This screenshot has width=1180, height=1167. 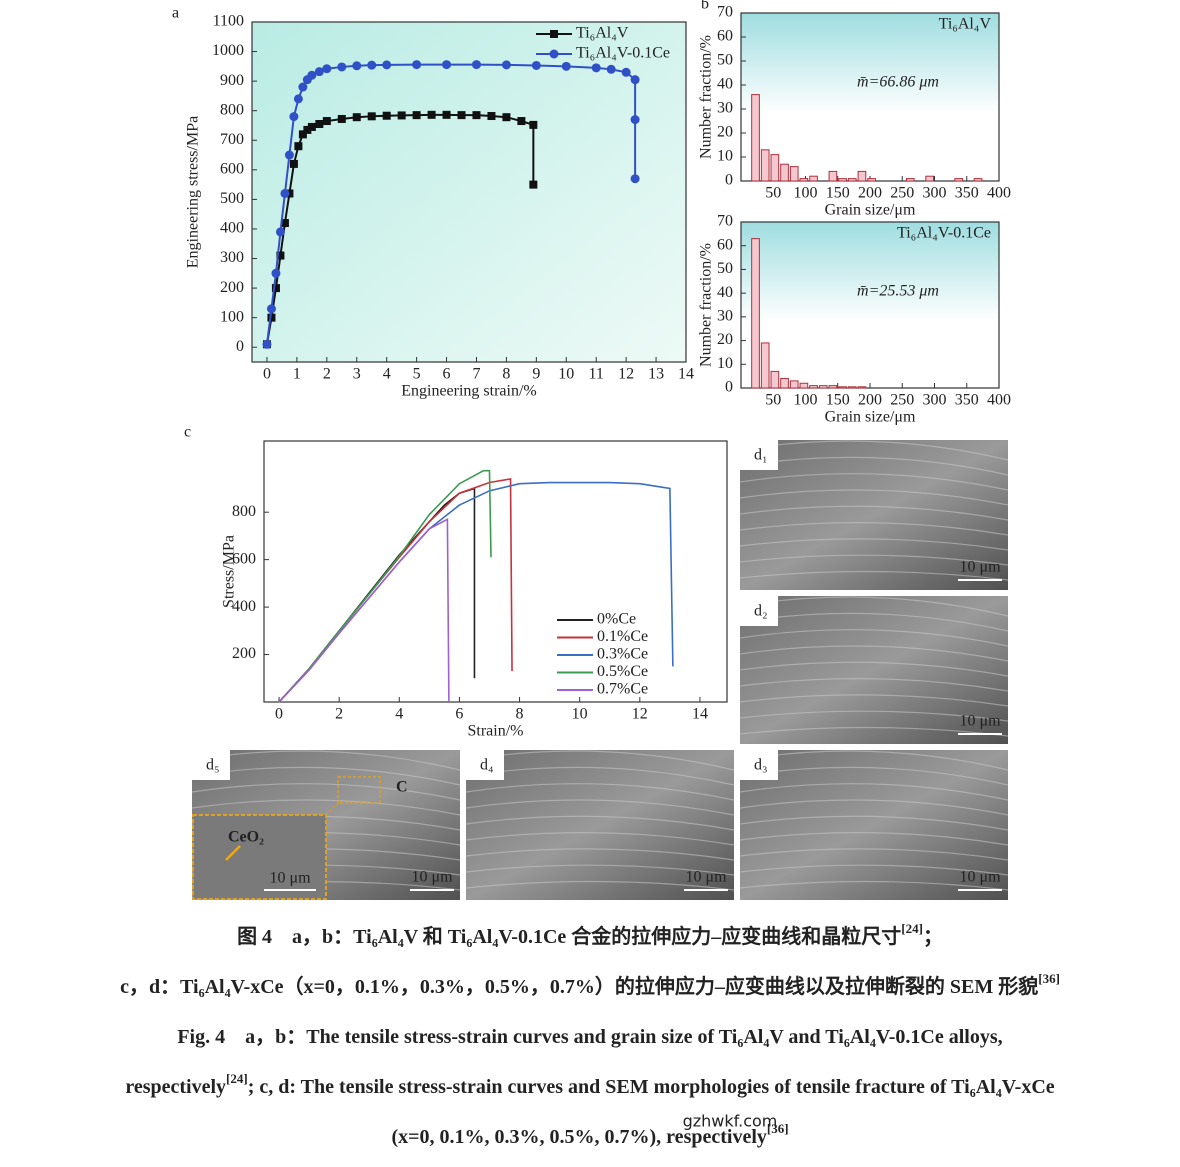 I want to click on legend-label: 0.1%Ce, so click(x=622, y=636).